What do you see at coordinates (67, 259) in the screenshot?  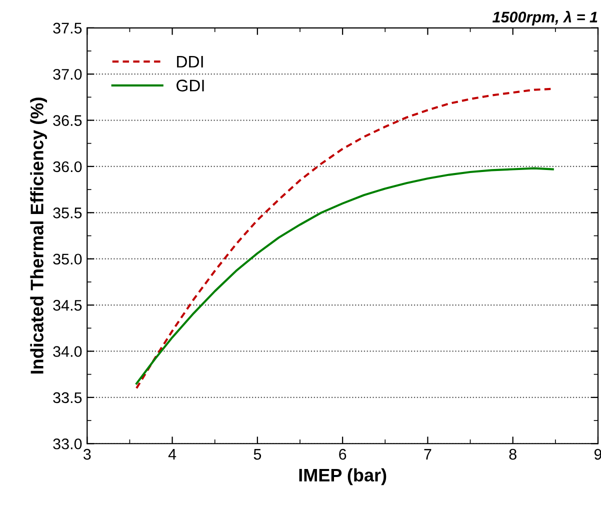 I see `y-tick-label: 35.0` at bounding box center [67, 259].